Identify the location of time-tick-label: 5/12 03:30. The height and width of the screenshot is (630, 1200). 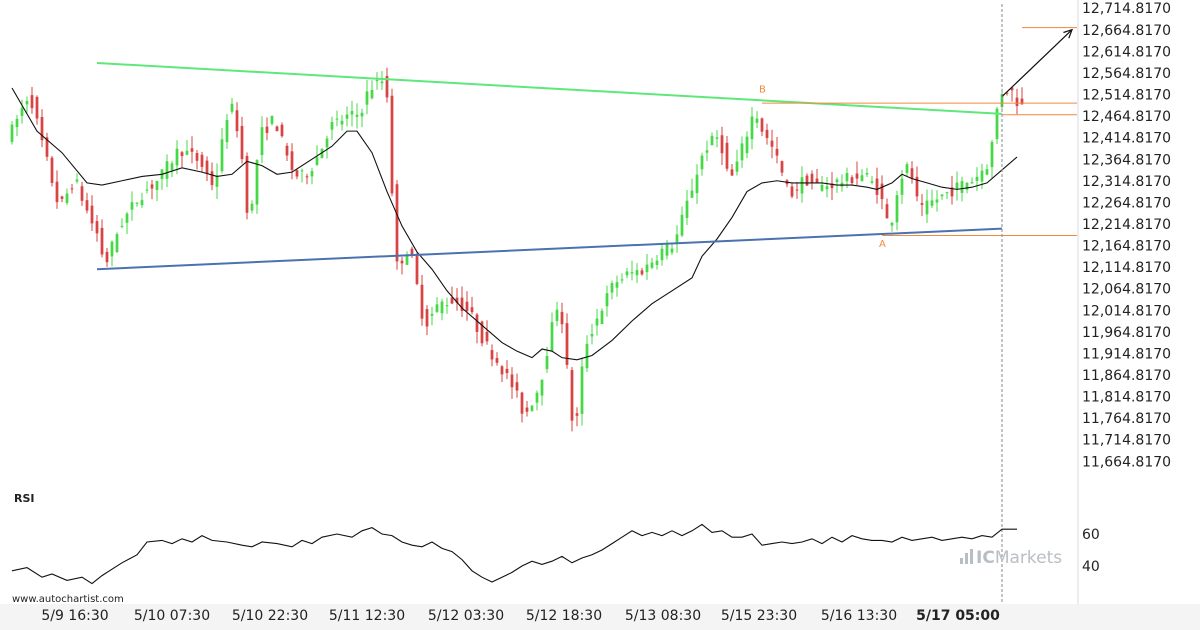
(466, 616).